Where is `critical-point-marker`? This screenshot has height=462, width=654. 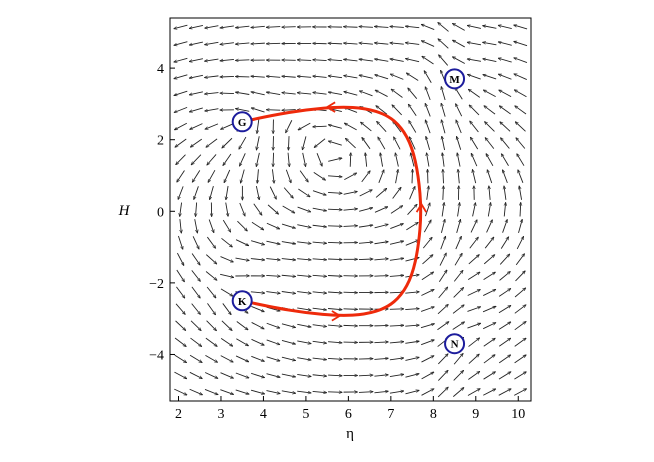 critical-point-marker is located at coordinates (242, 122).